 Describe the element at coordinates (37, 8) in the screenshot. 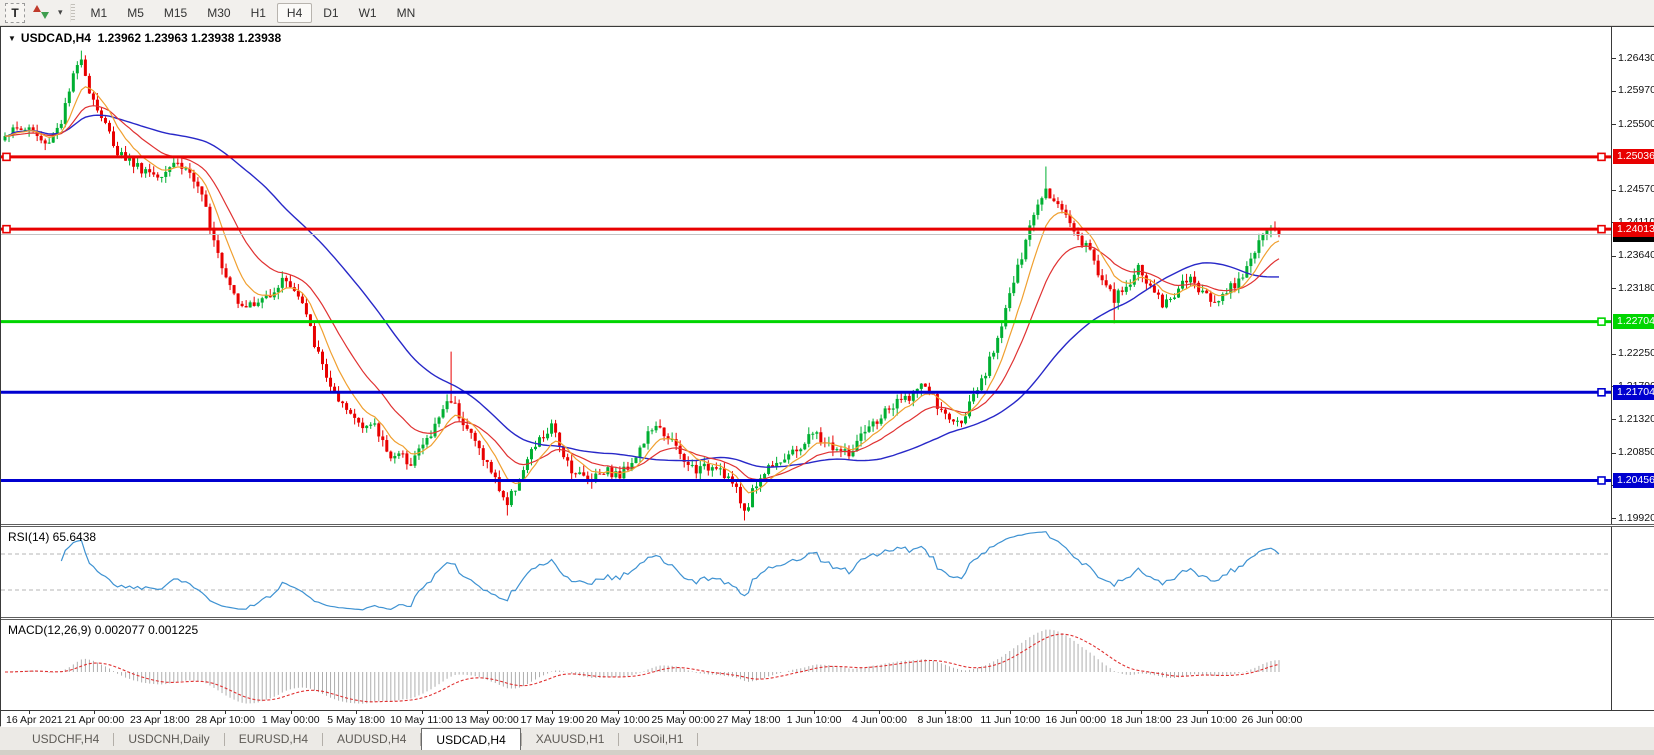

I see `arrow-up-icon` at that location.